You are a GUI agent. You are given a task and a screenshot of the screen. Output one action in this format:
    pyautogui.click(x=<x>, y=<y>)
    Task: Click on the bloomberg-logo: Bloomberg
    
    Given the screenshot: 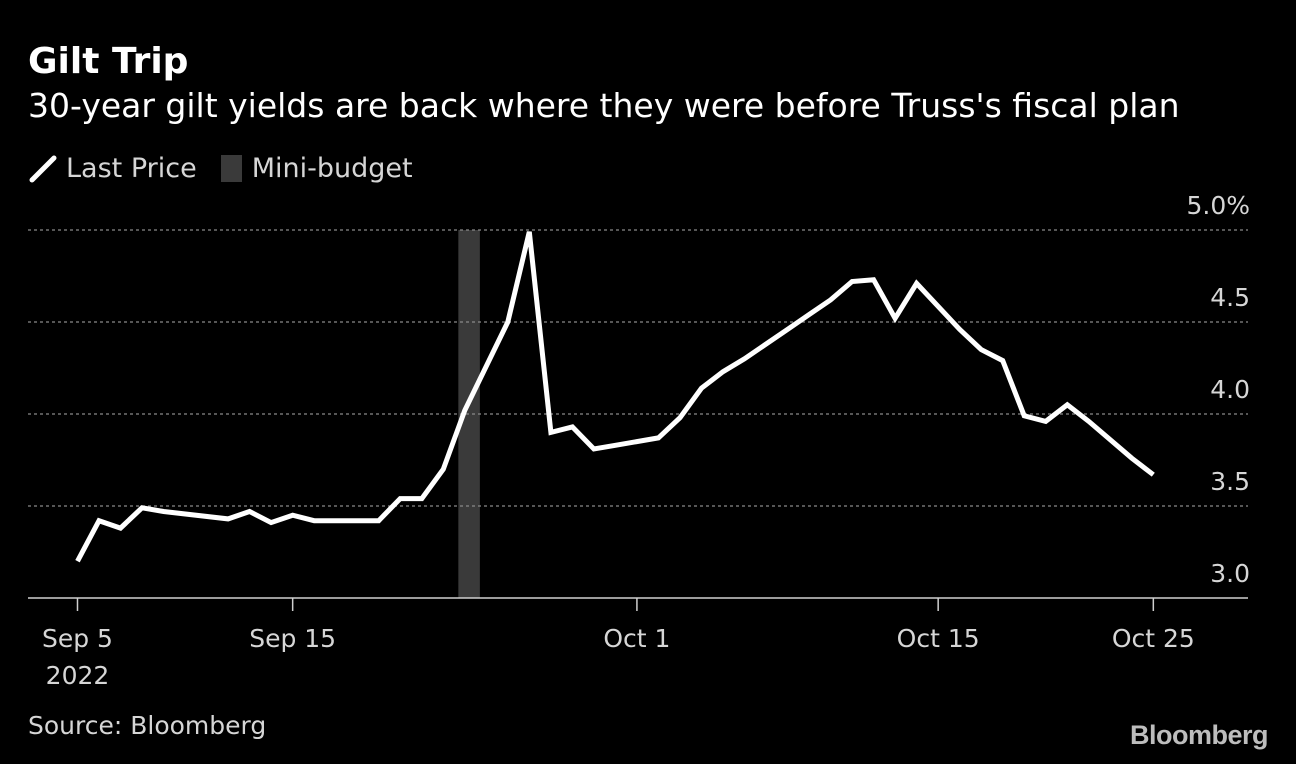 What is the action you would take?
    pyautogui.click(x=1199, y=735)
    